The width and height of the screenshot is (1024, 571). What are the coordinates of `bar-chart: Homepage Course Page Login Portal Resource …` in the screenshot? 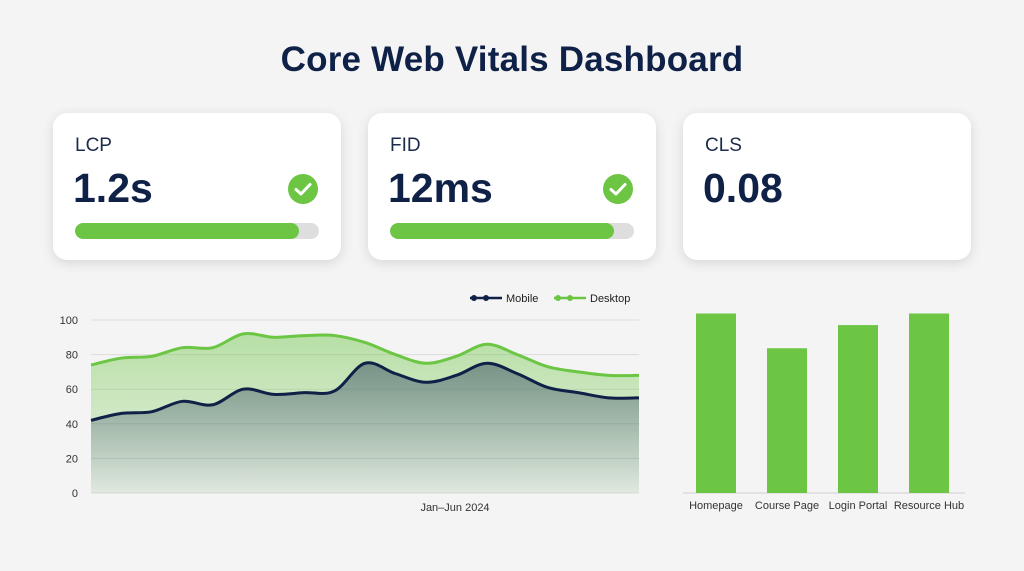 It's located at (824, 412).